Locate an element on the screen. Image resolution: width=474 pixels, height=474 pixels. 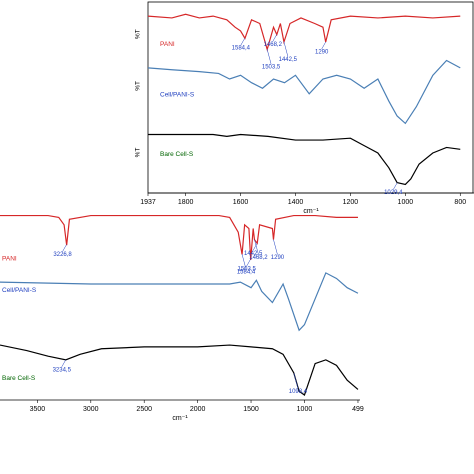
x-tick-label: 1800 is located at coordinates (186, 202).